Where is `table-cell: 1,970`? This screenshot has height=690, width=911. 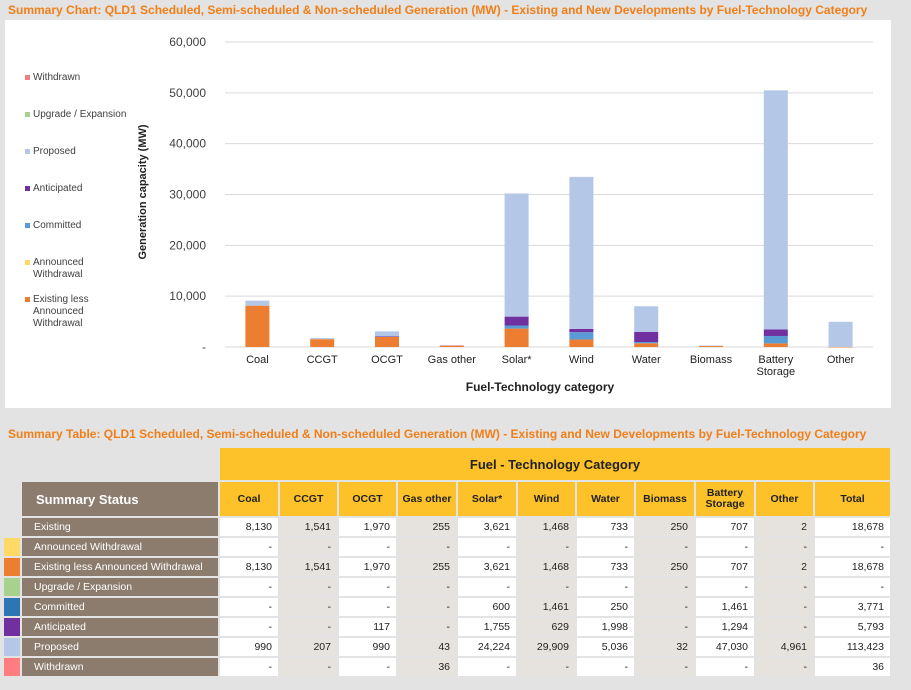
table-cell: 1,970 is located at coordinates (367, 527).